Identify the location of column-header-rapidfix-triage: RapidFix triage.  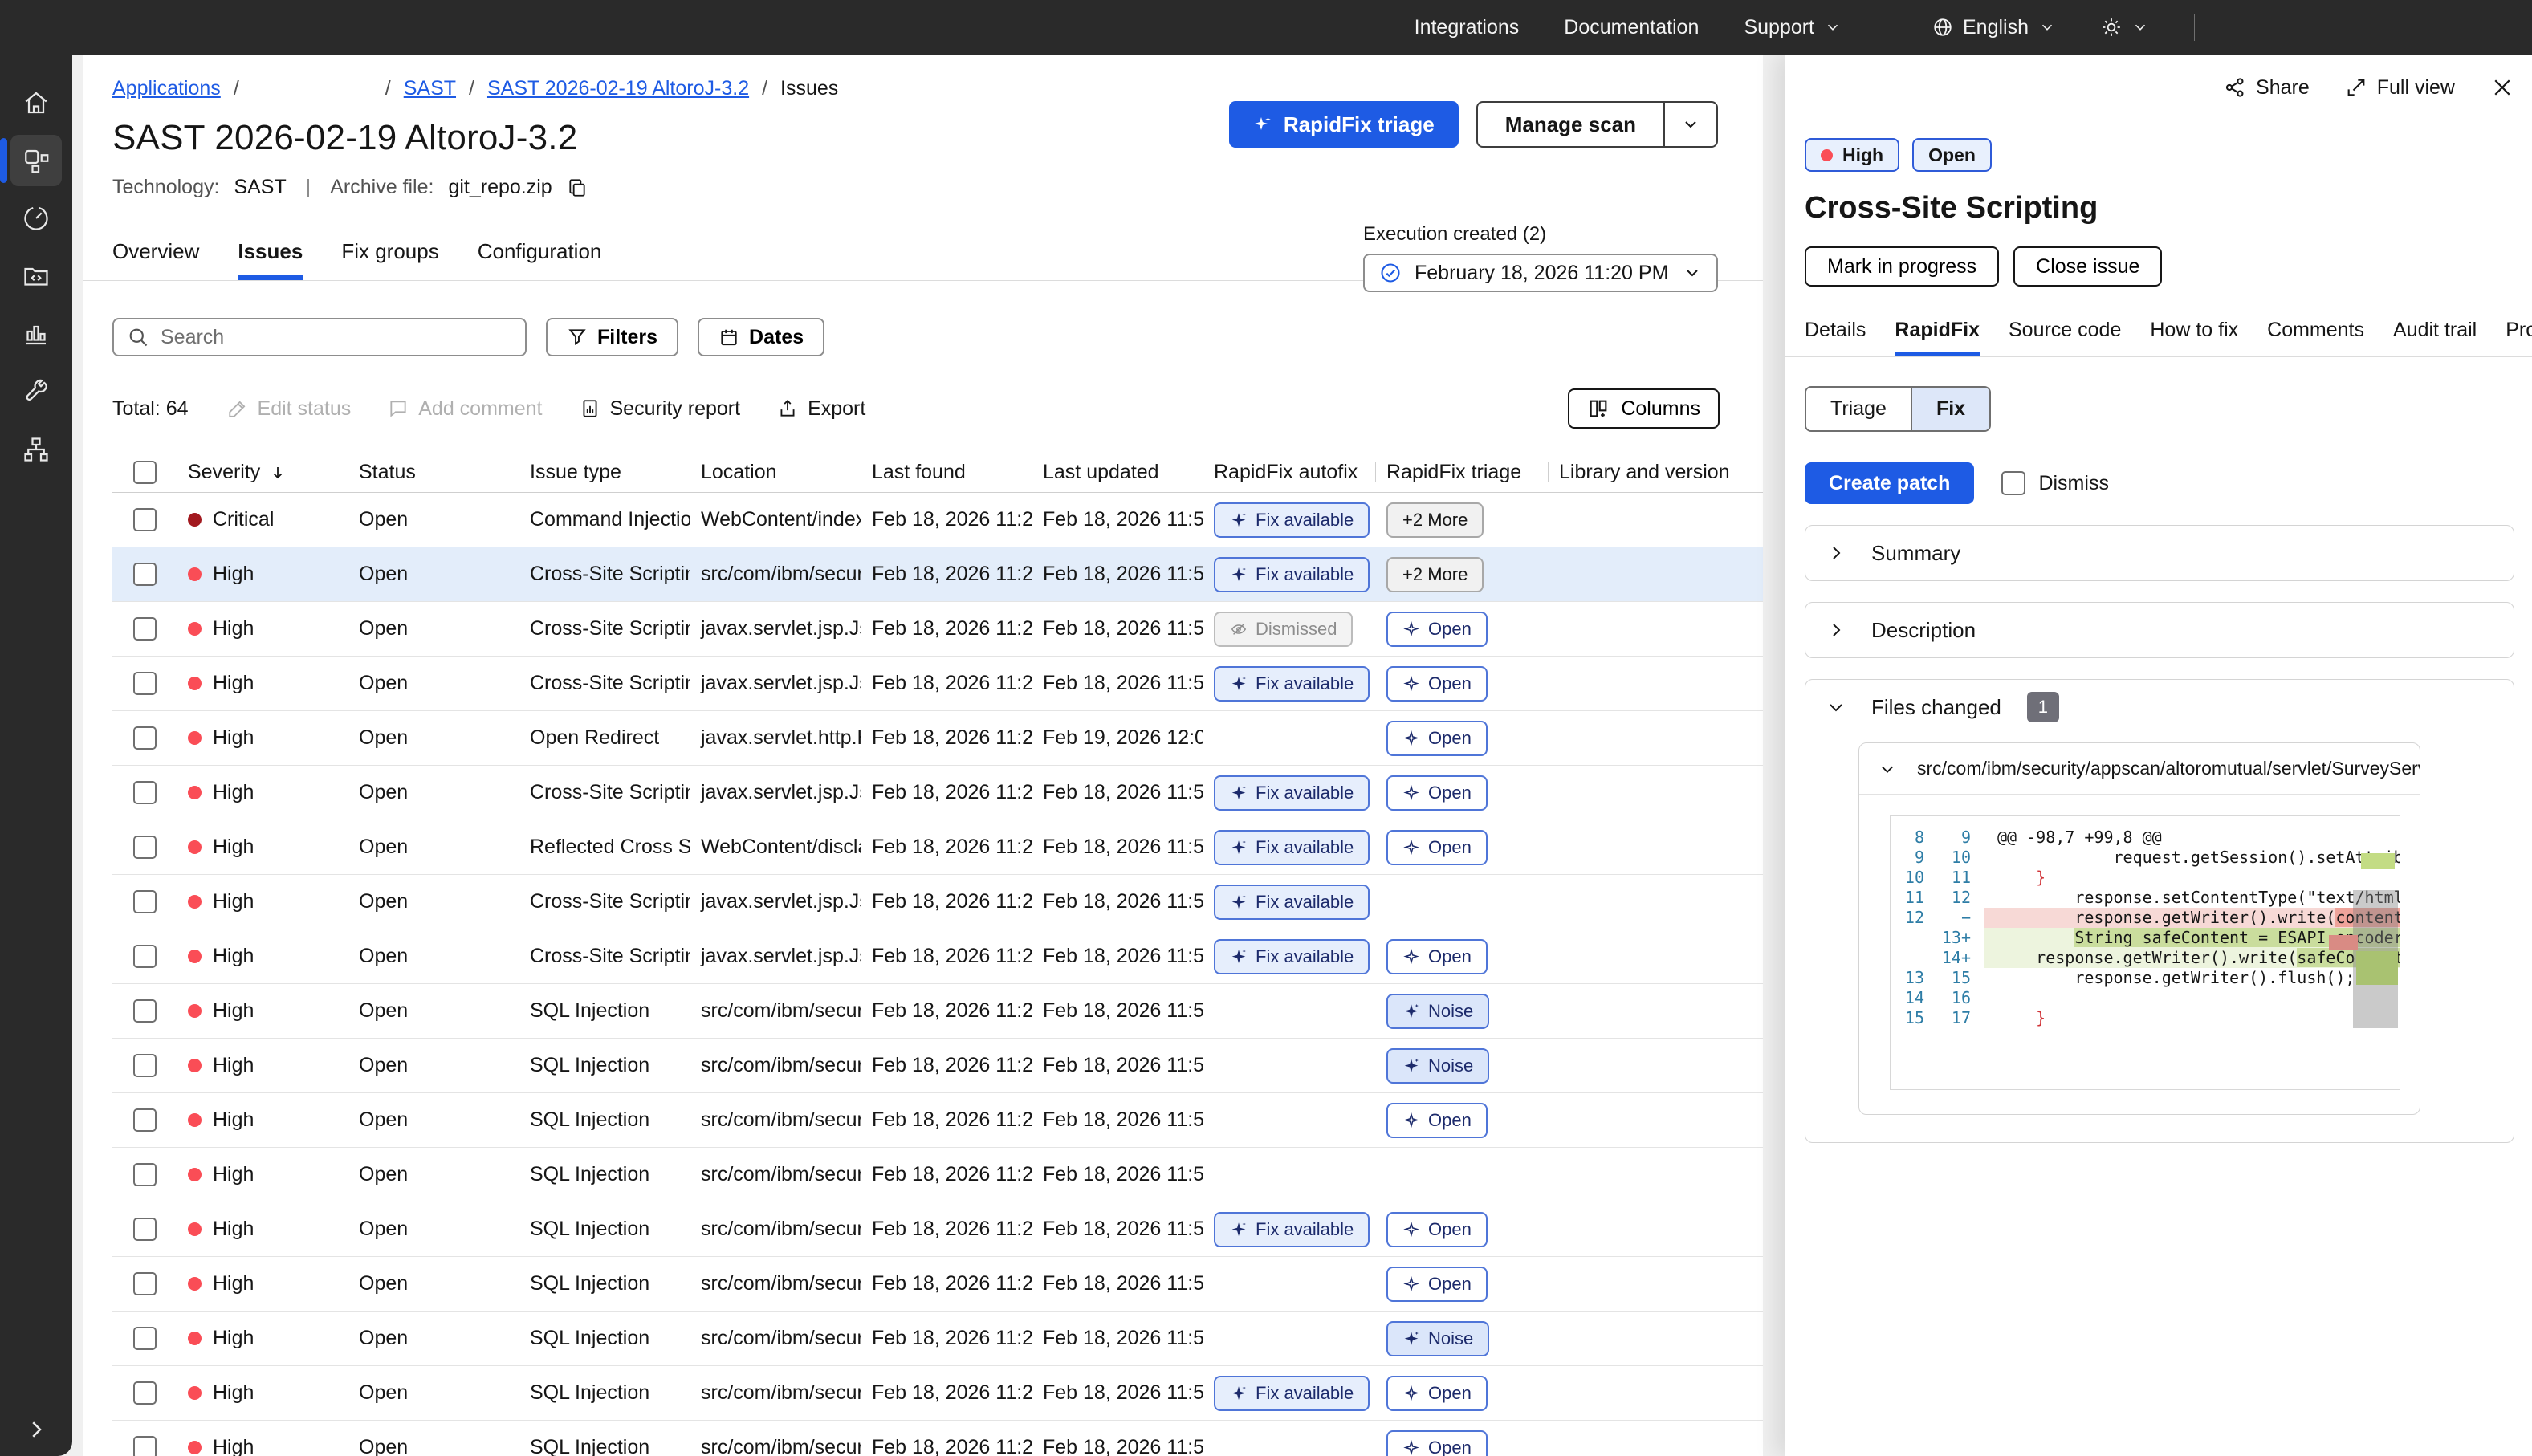
(1462, 473).